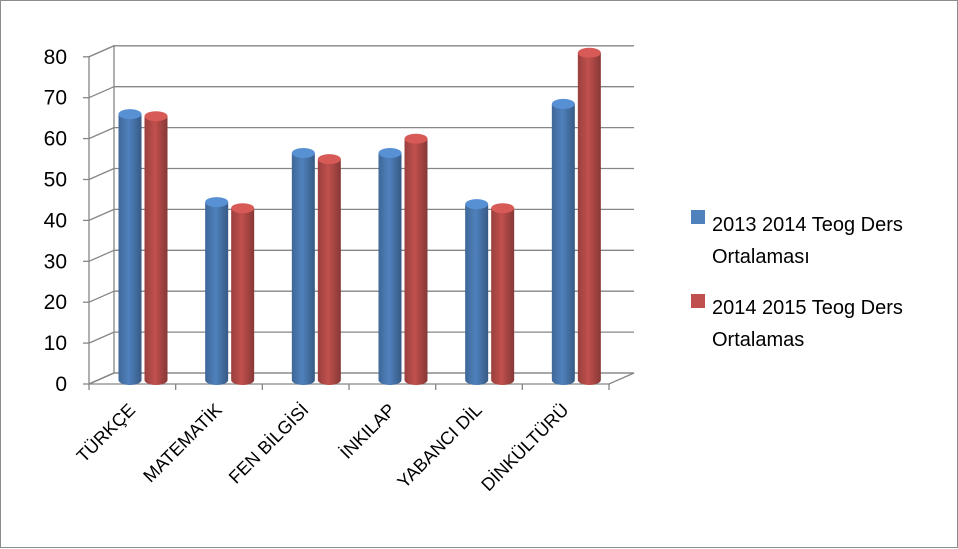 This screenshot has width=958, height=549. What do you see at coordinates (439, 446) in the screenshot?
I see `x-category-label: YABANCI DİL` at bounding box center [439, 446].